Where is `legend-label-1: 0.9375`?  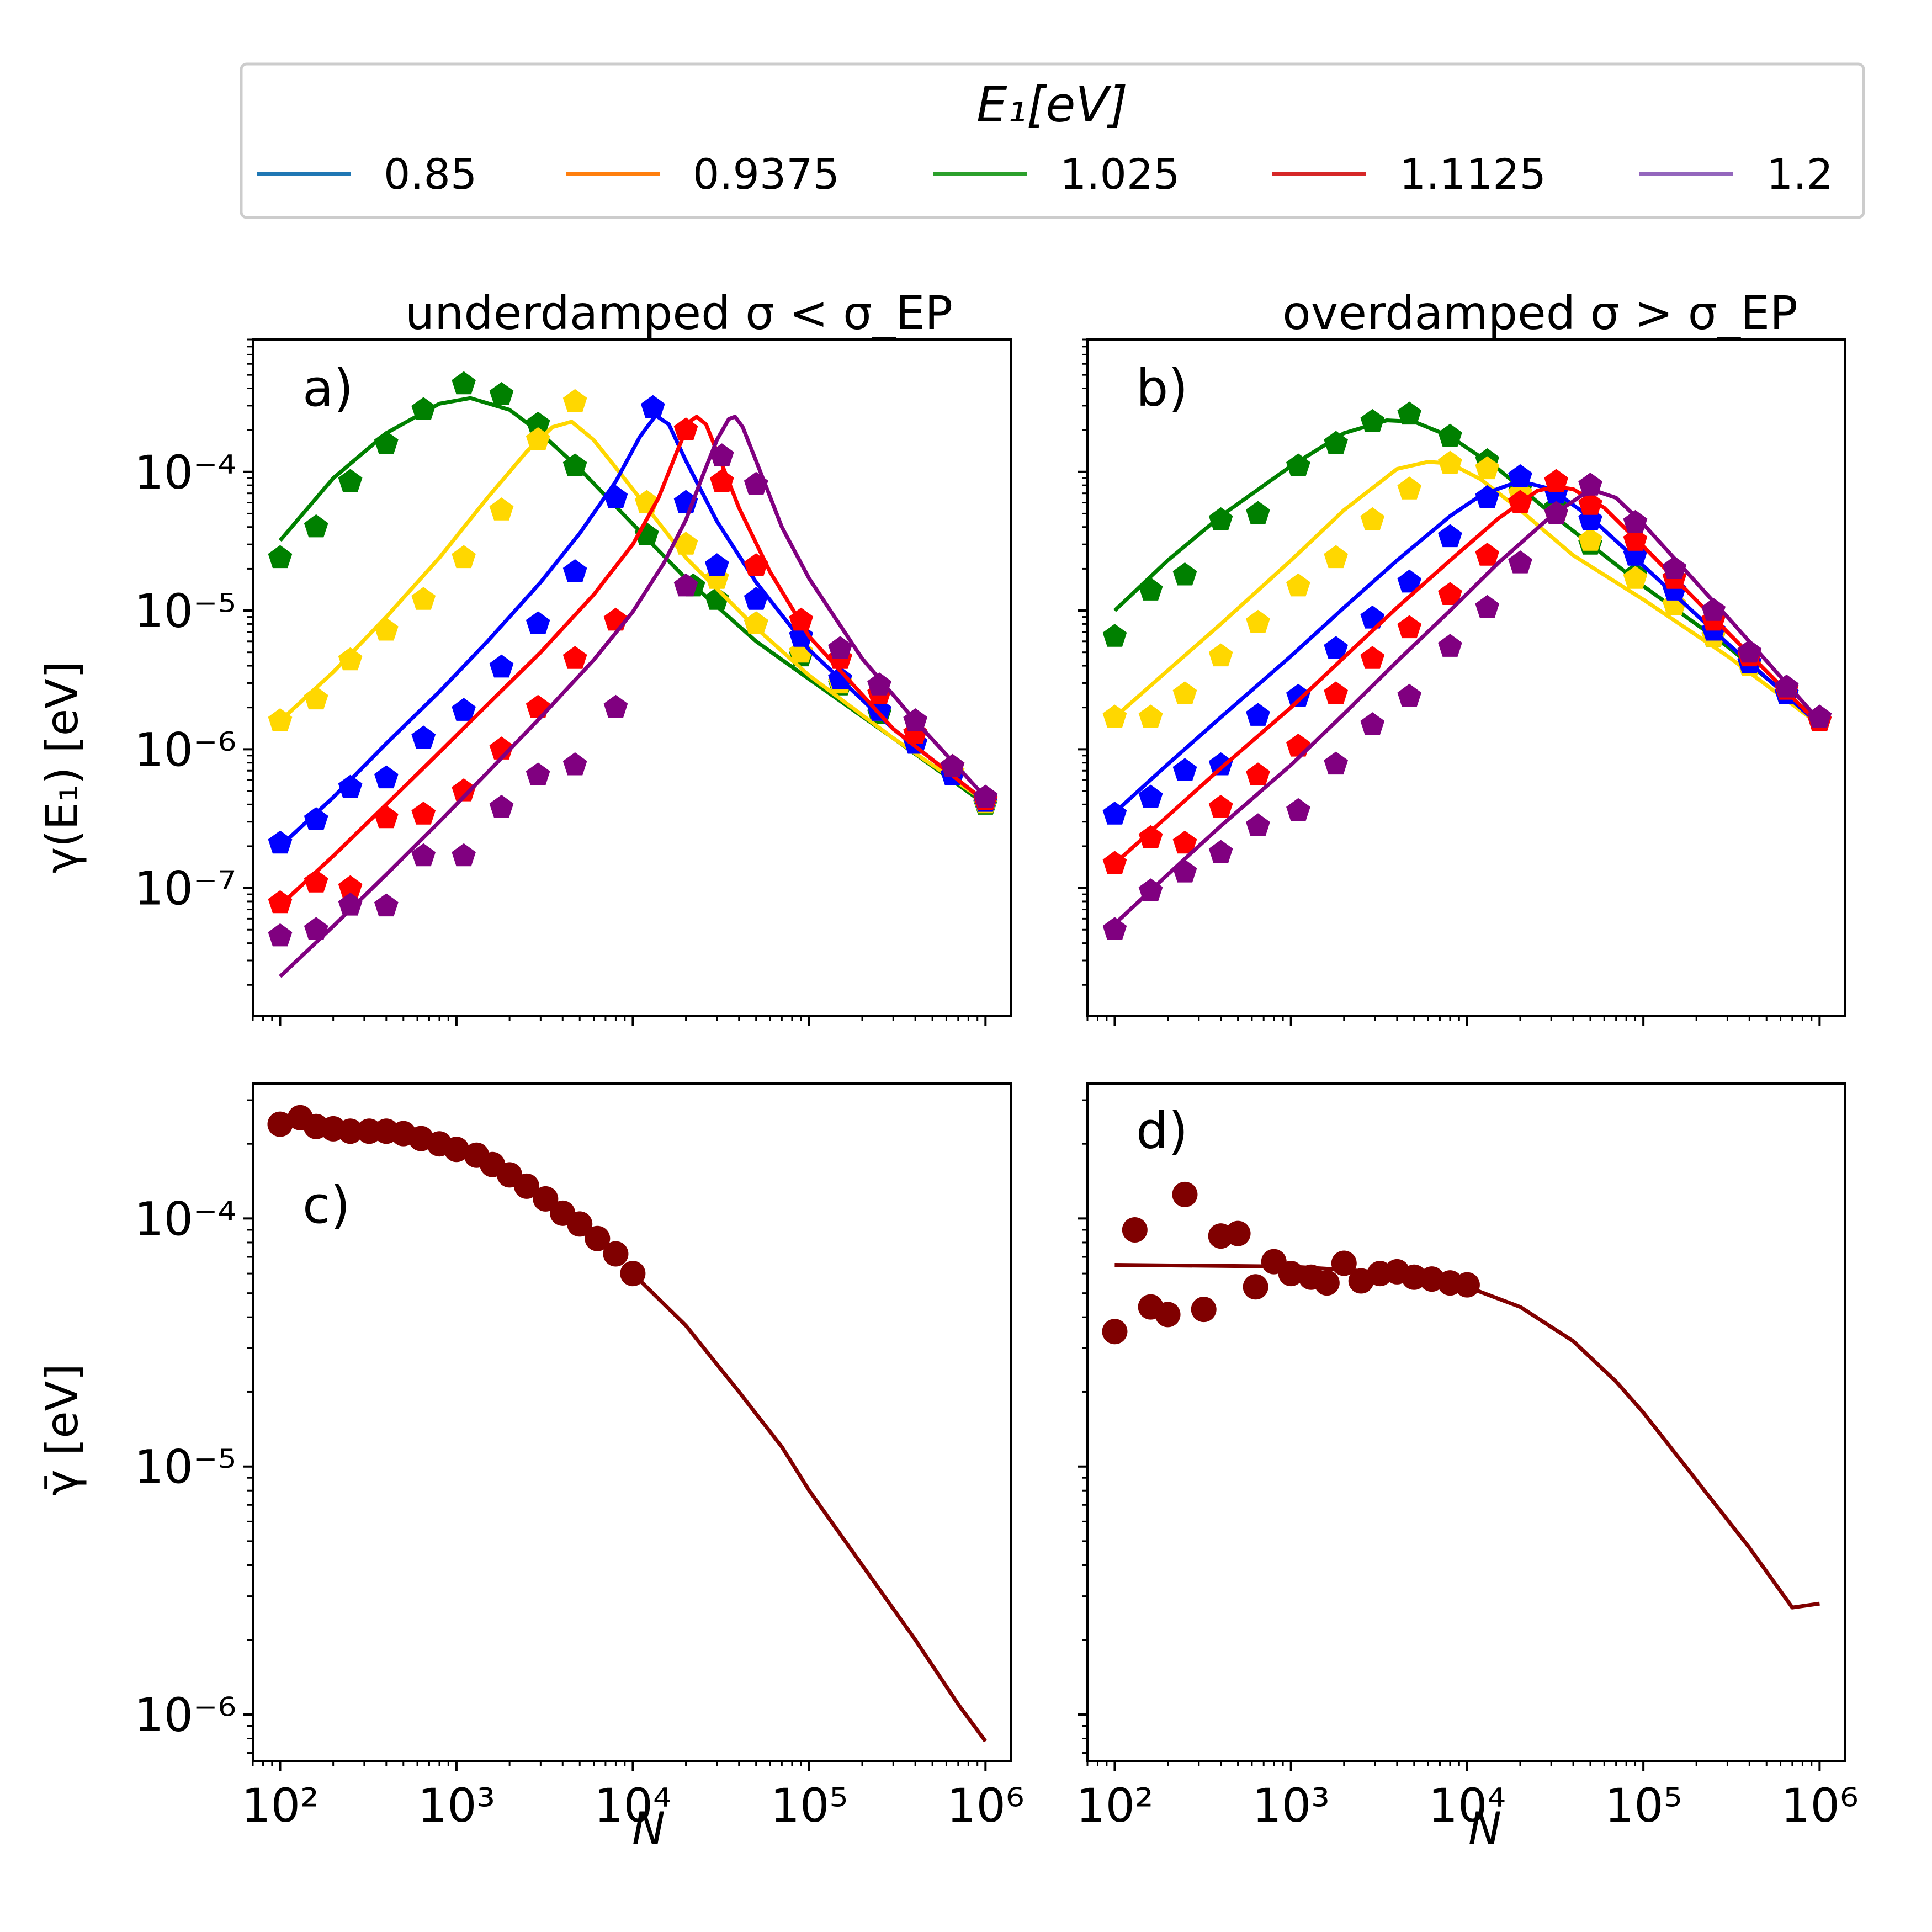
legend-label-1: 0.9375 is located at coordinates (767, 175).